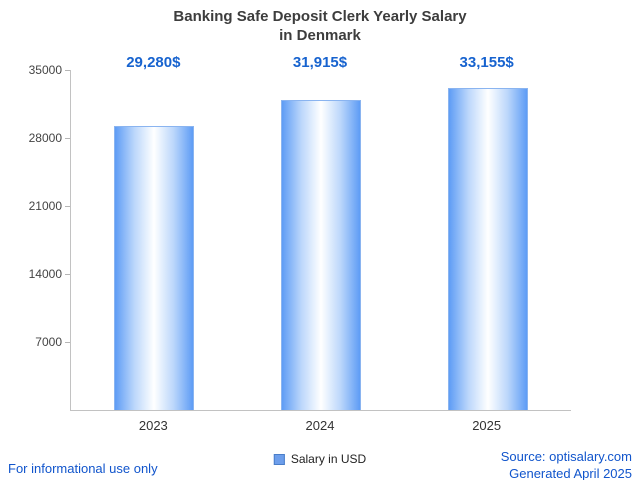 The image size is (640, 480). What do you see at coordinates (487, 425) in the screenshot?
I see `x-axis-tick-label: 2025` at bounding box center [487, 425].